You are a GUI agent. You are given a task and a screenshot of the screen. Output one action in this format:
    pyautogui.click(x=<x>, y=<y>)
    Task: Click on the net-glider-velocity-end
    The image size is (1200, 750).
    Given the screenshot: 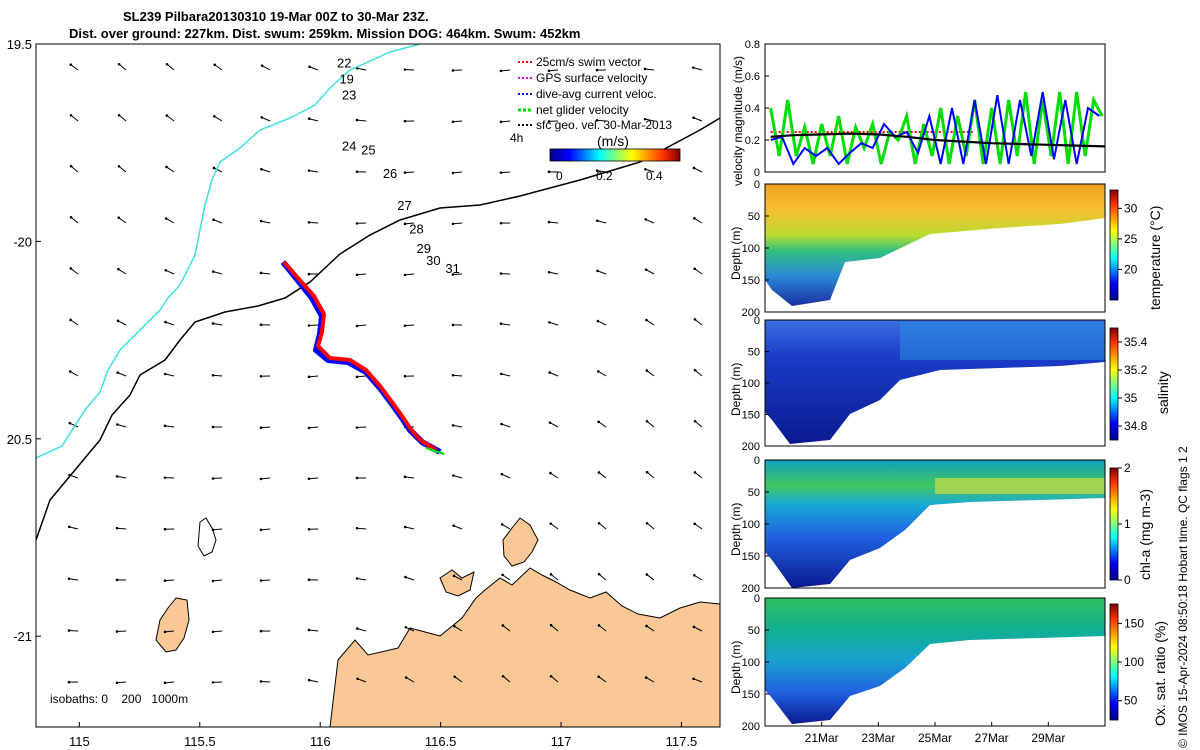 What is the action you would take?
    pyautogui.click(x=435, y=451)
    